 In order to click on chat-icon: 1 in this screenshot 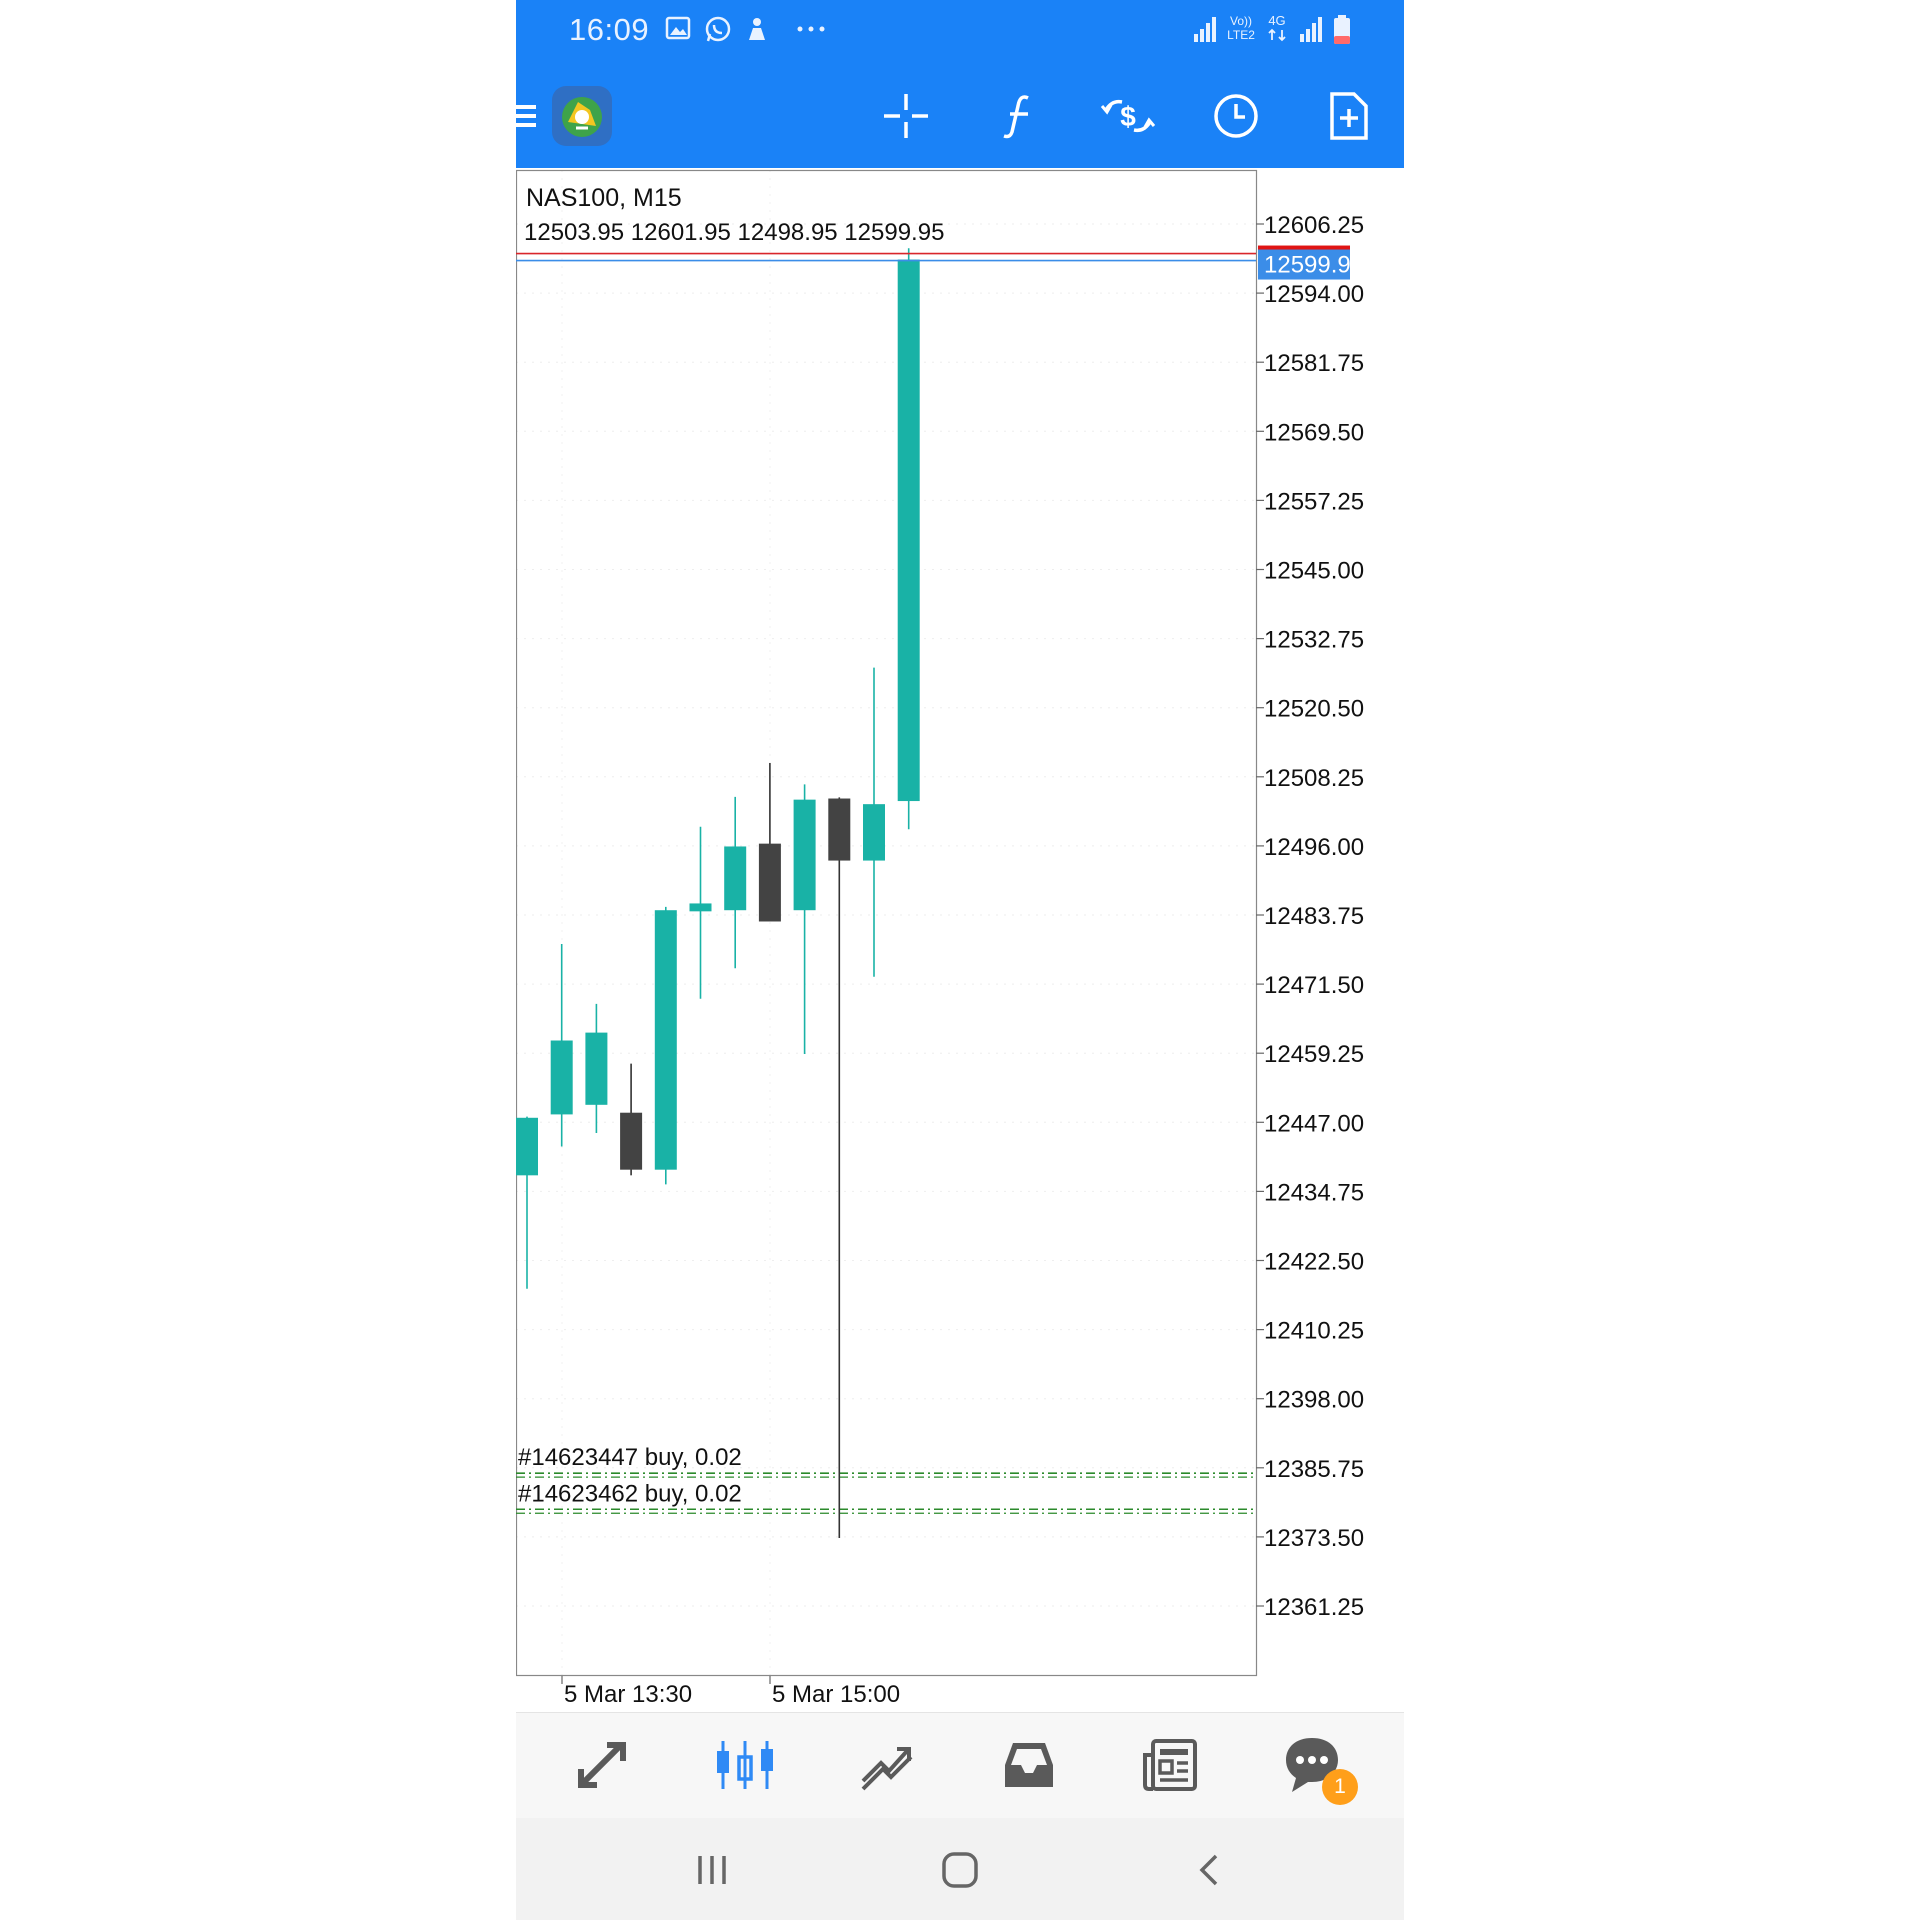, I will do `click(1315, 1765)`.